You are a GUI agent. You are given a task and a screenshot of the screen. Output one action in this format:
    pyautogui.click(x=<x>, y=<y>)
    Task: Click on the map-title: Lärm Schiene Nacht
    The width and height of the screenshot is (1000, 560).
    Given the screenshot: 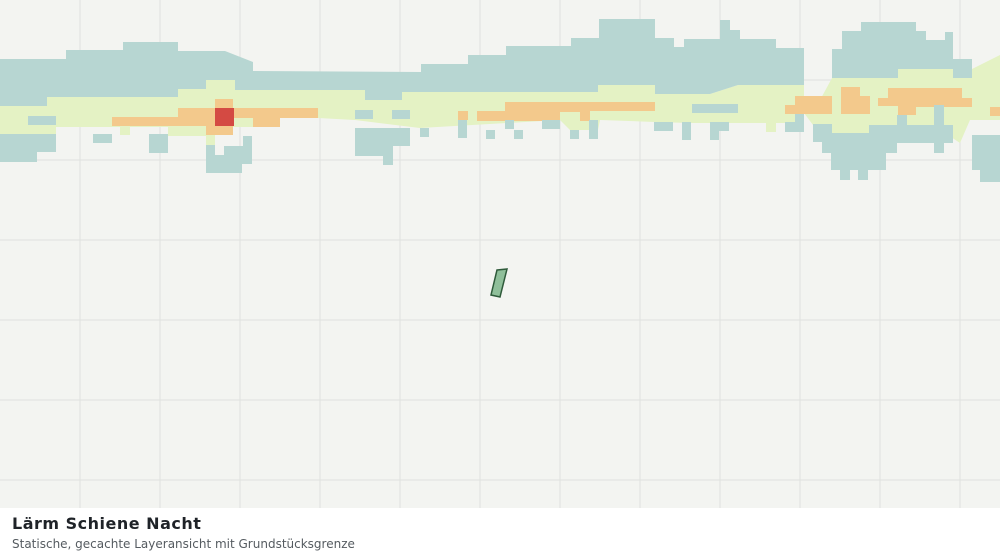 What is the action you would take?
    pyautogui.click(x=106, y=523)
    